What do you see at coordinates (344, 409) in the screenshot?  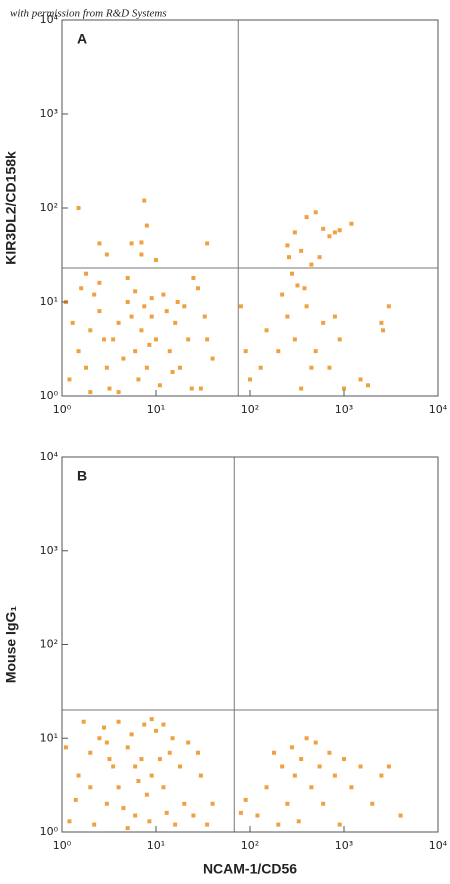 I see `x-tick-label: 10³` at bounding box center [344, 409].